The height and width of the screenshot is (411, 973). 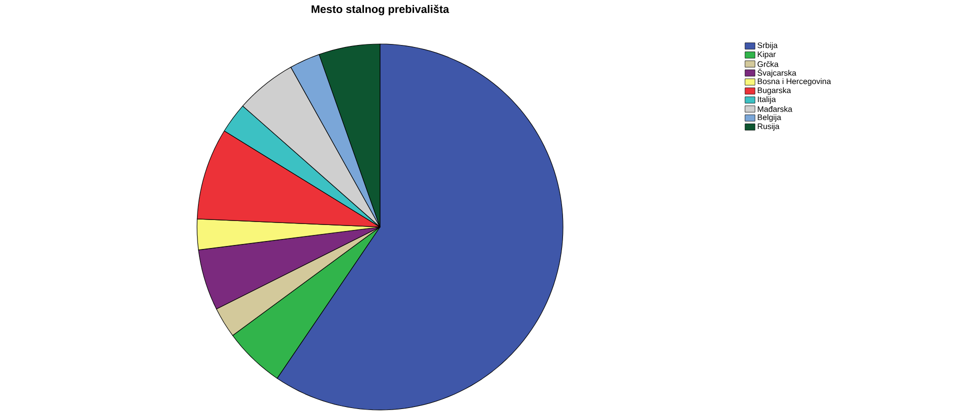 What do you see at coordinates (768, 64) in the screenshot?
I see `legend-label: Grčka` at bounding box center [768, 64].